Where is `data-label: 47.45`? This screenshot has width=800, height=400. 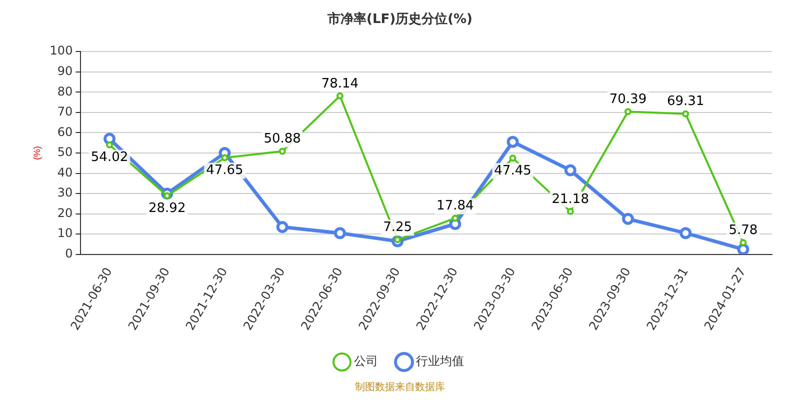
data-label: 47.45 is located at coordinates (513, 171).